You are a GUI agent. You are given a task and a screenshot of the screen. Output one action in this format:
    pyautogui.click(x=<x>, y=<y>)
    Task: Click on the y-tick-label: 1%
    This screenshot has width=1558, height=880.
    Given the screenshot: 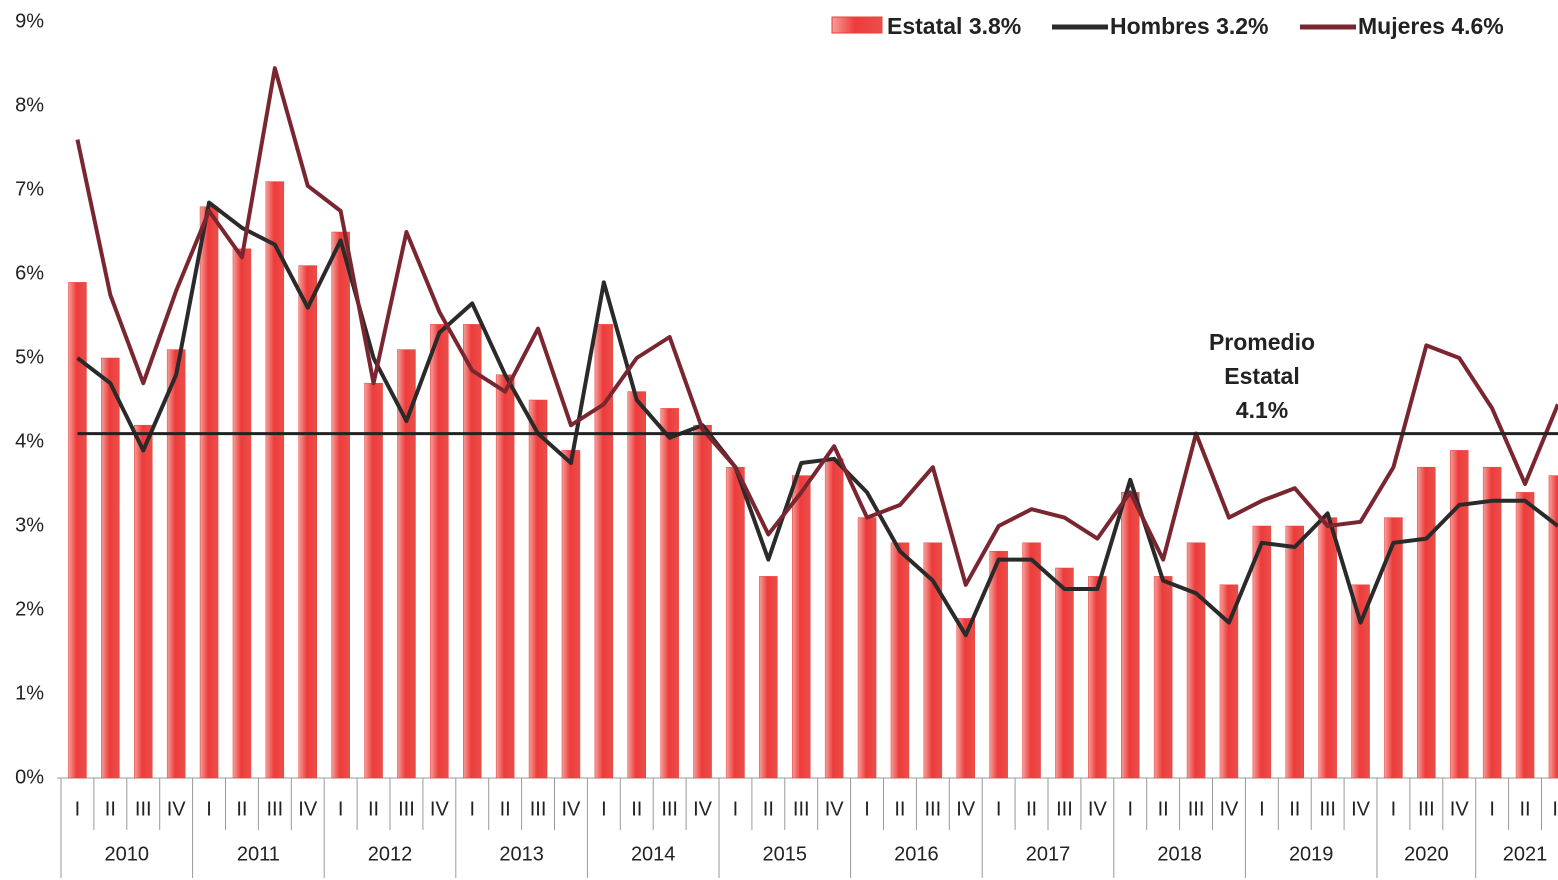 What is the action you would take?
    pyautogui.click(x=29, y=693)
    